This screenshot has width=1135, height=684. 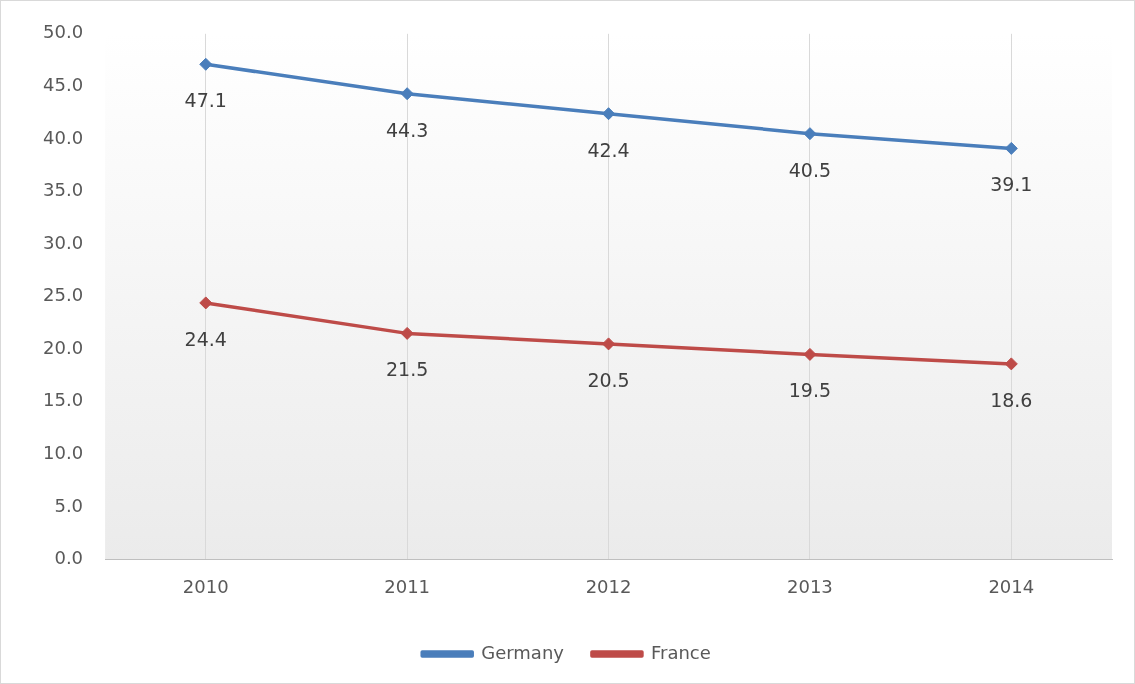 I want to click on data-label: 44.3, so click(x=407, y=129).